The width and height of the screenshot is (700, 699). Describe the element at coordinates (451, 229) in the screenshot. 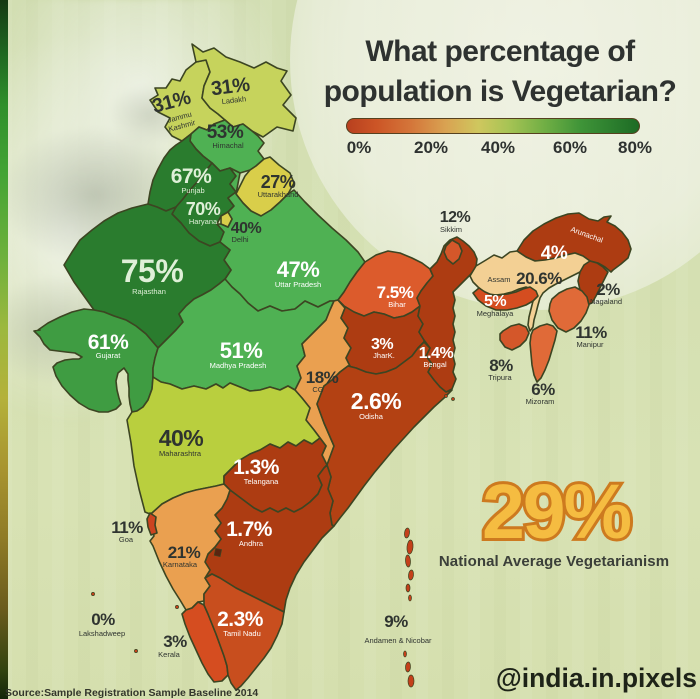

I see `svg-text: Sikkim` at that location.